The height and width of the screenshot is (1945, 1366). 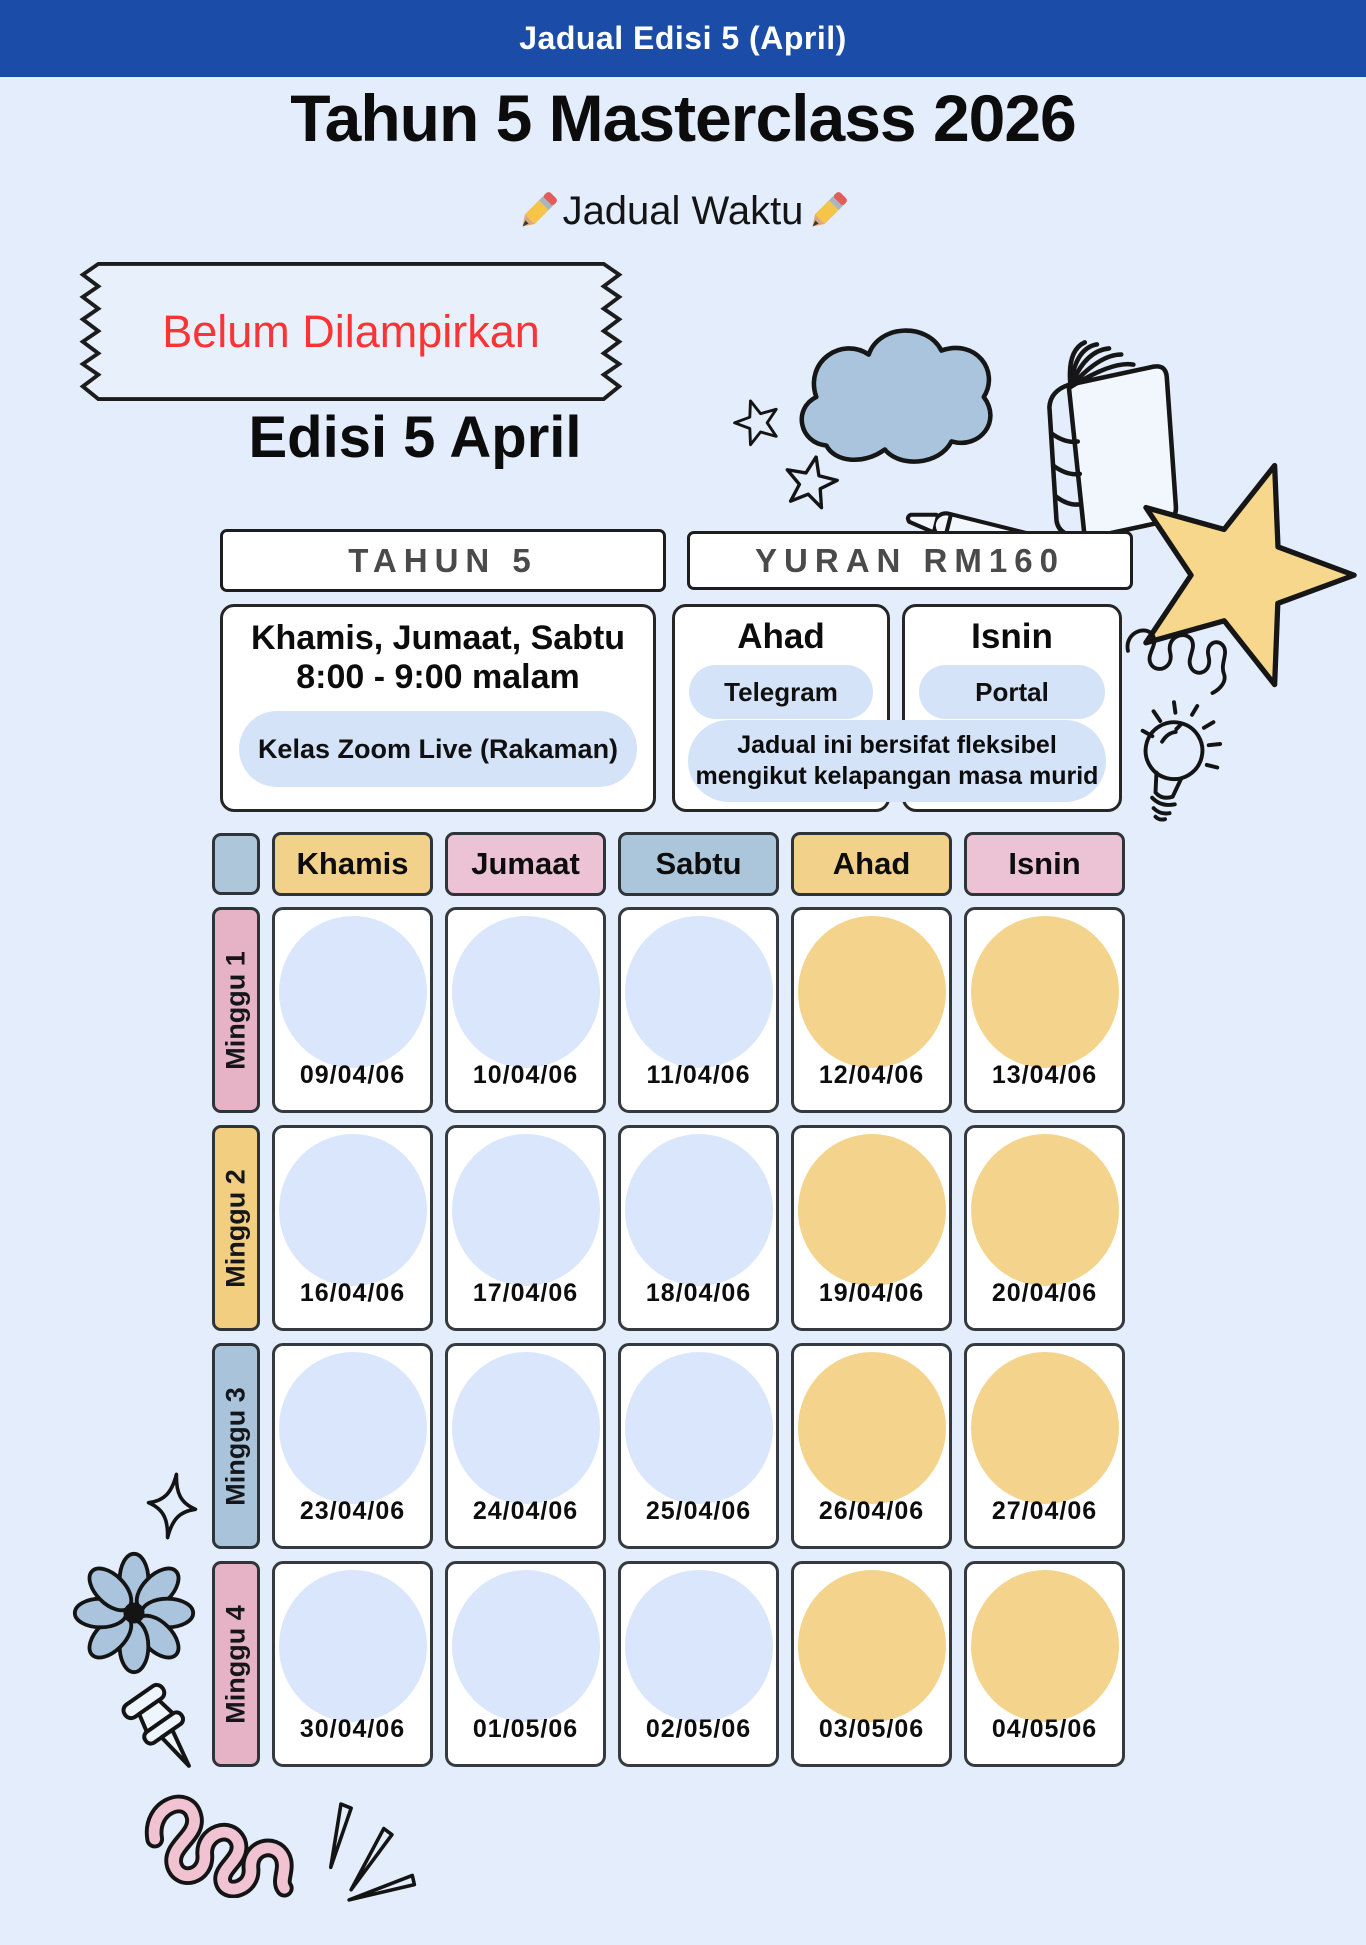 What do you see at coordinates (352, 864) in the screenshot?
I see `day-header-khamis: Khamis` at bounding box center [352, 864].